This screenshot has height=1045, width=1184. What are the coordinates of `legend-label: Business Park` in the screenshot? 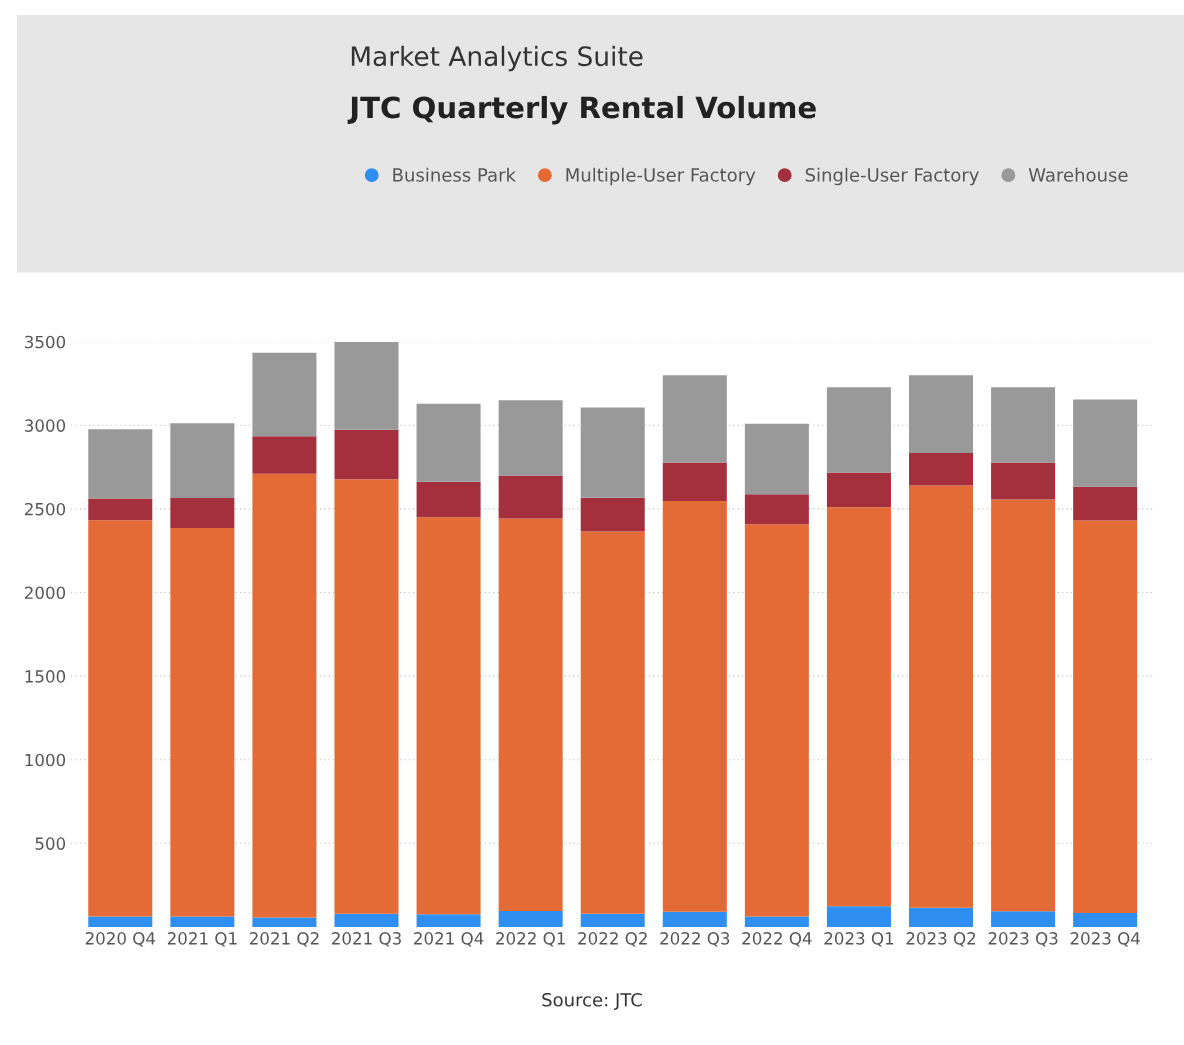 It's located at (454, 174).